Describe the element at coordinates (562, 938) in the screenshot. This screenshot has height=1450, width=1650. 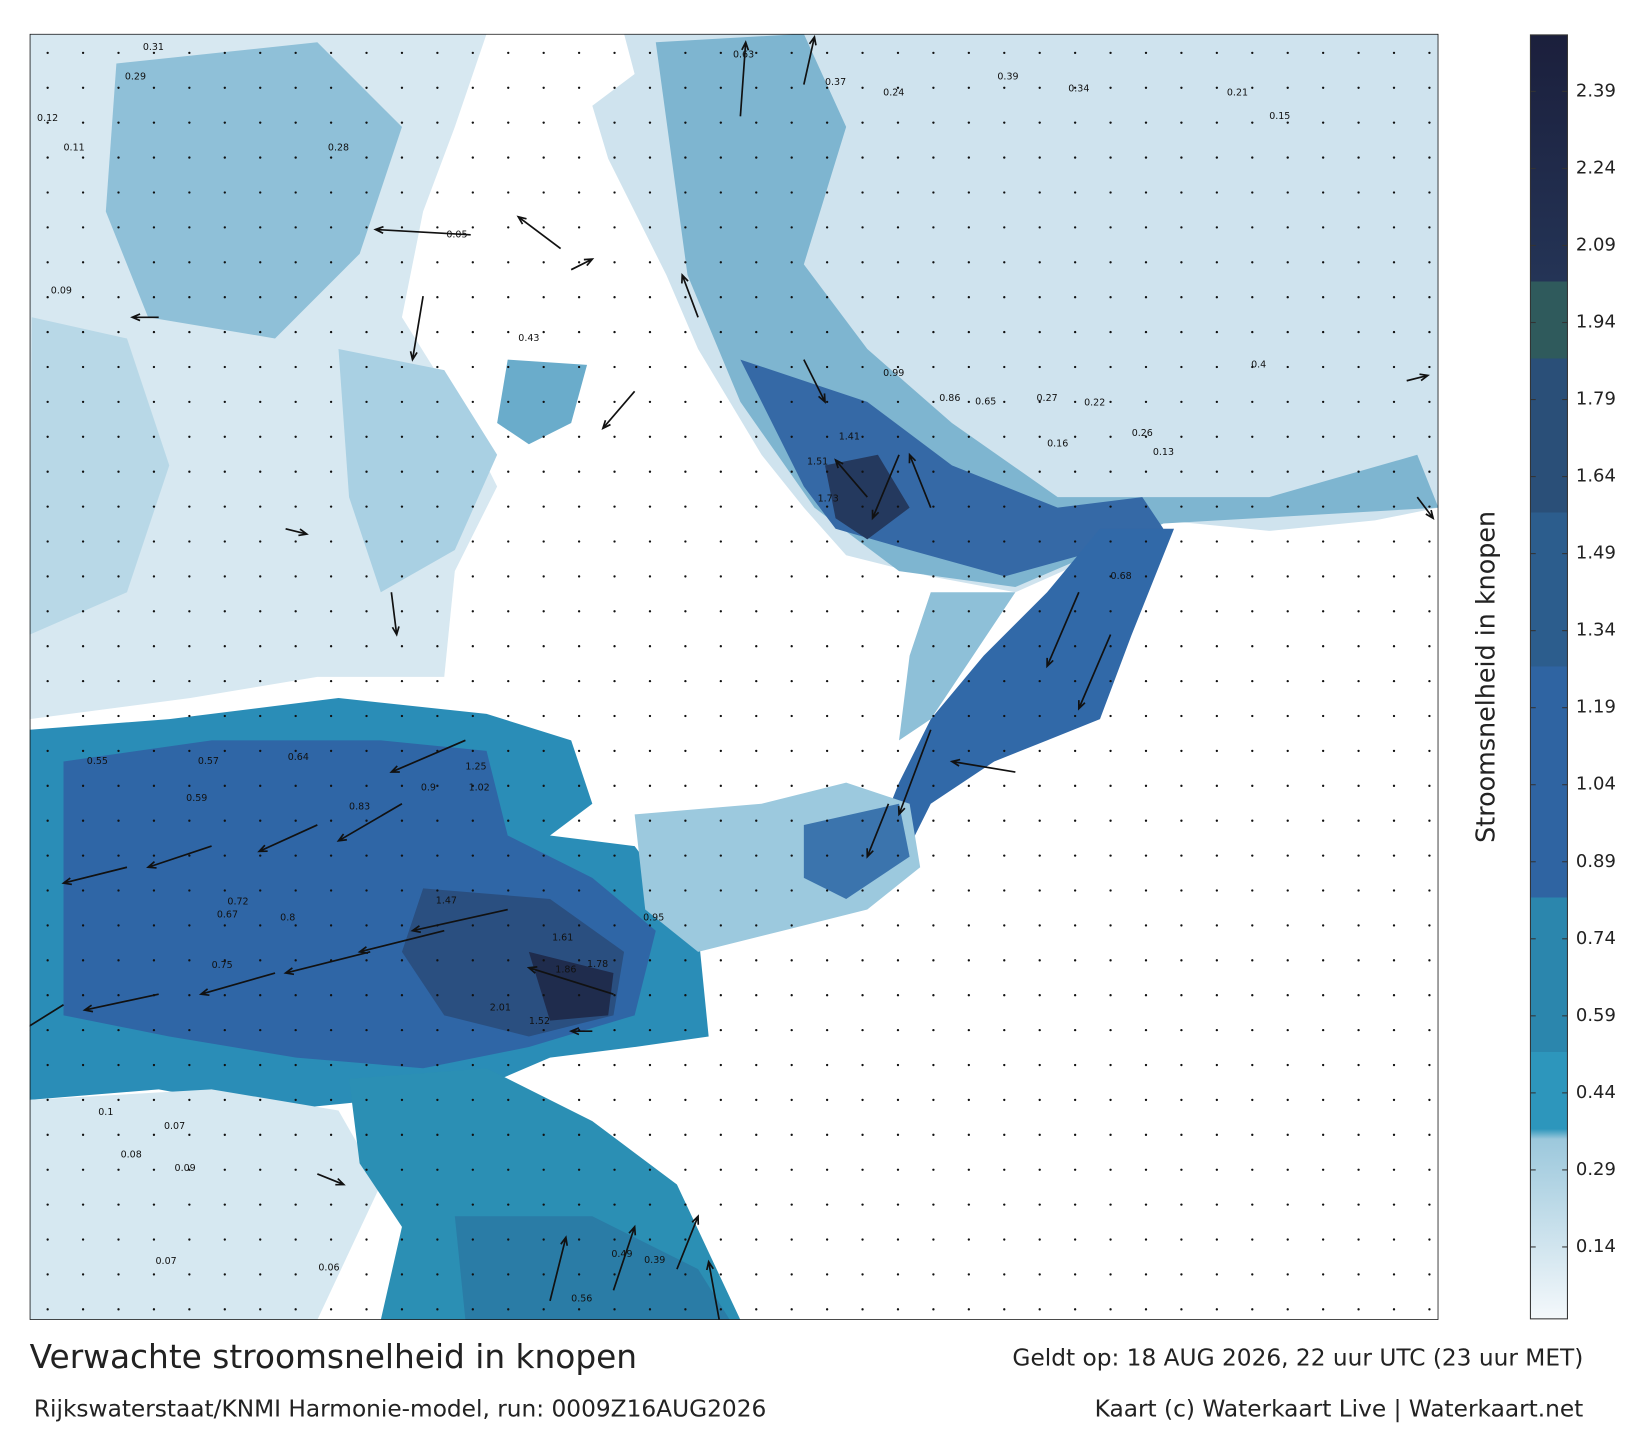
I see `current-label: 1.61` at that location.